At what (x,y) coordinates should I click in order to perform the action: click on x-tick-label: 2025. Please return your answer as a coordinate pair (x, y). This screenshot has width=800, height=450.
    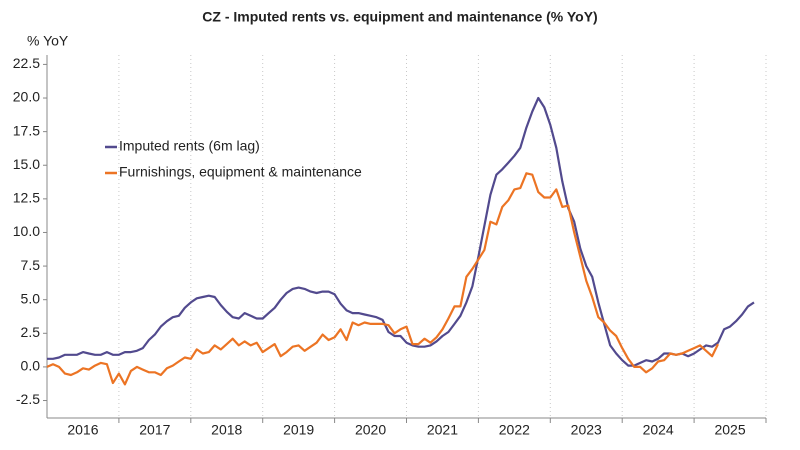
    Looking at the image, I should click on (729, 430).